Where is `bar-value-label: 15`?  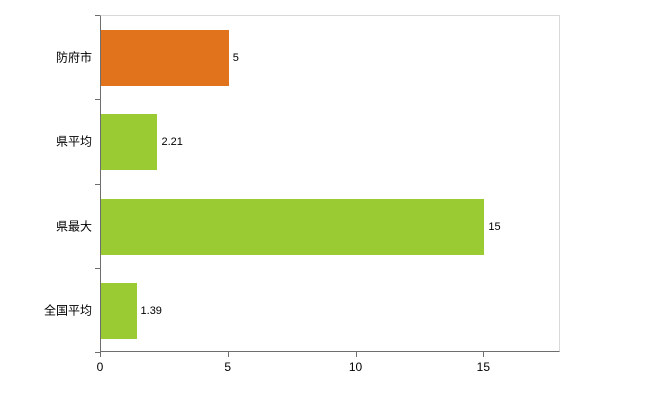 bar-value-label: 15 is located at coordinates (494, 226).